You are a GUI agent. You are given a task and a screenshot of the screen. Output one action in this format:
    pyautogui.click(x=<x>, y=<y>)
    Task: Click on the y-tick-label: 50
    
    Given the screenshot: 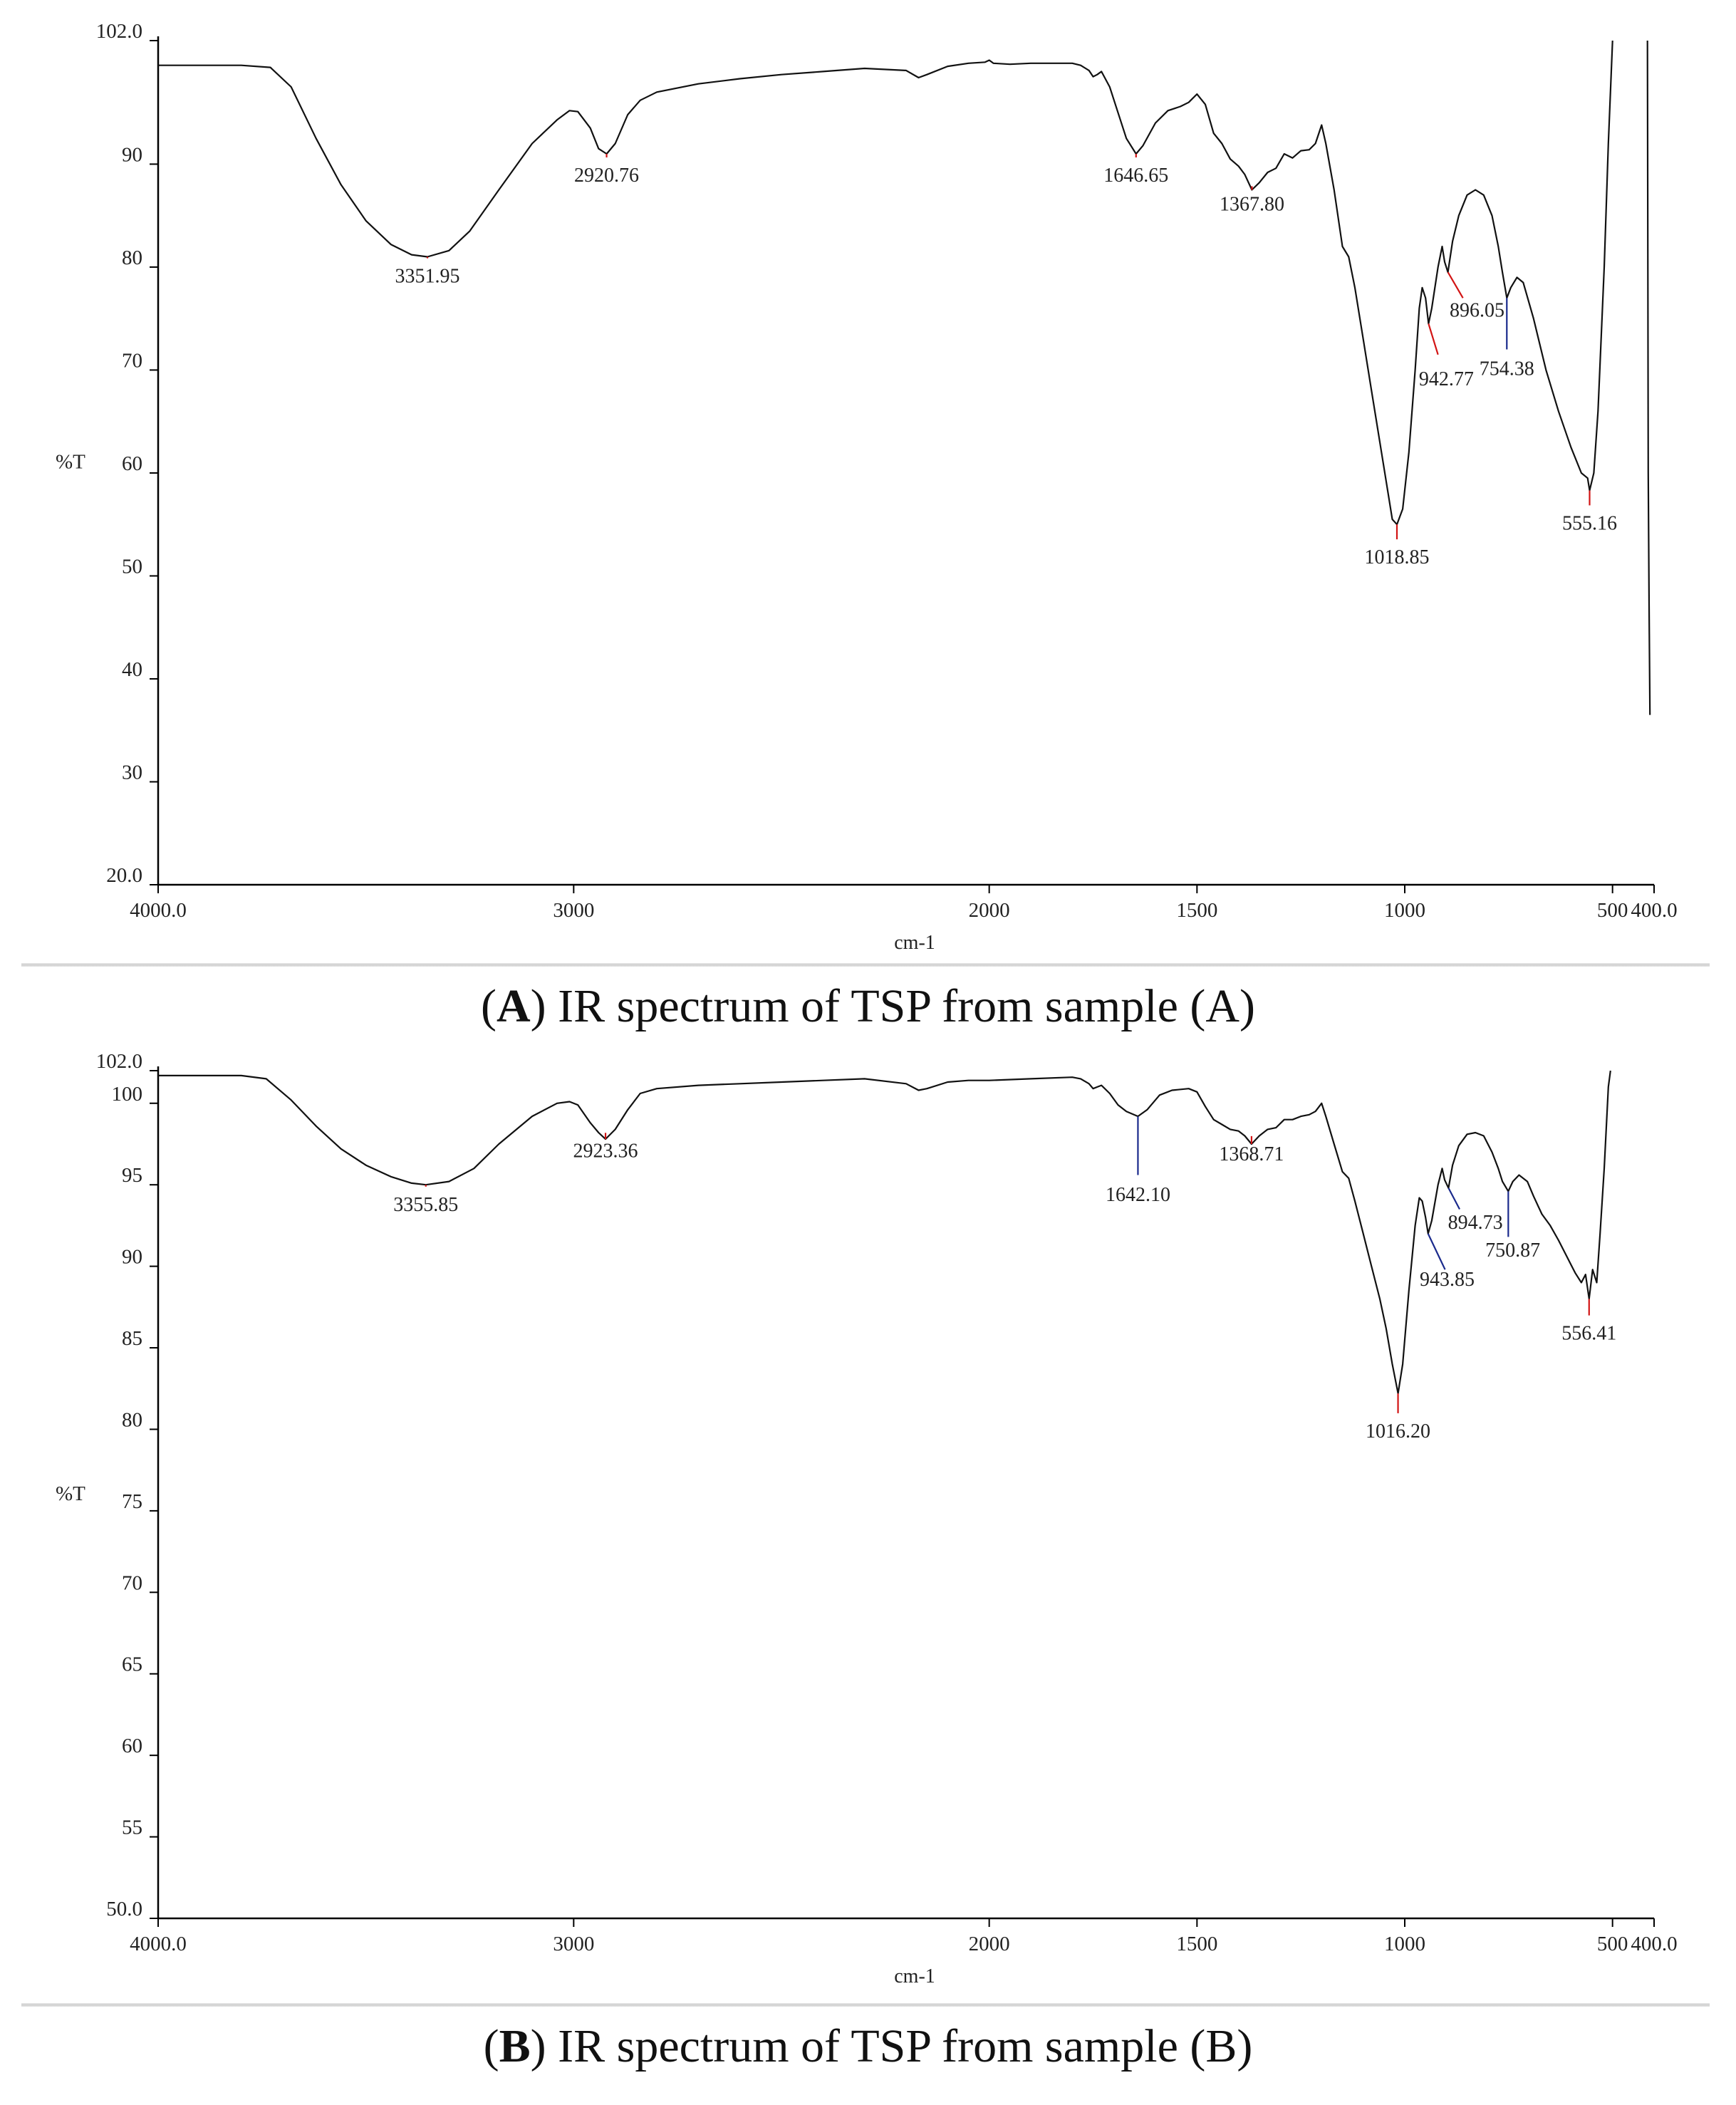 What is the action you would take?
    pyautogui.click(x=132, y=566)
    